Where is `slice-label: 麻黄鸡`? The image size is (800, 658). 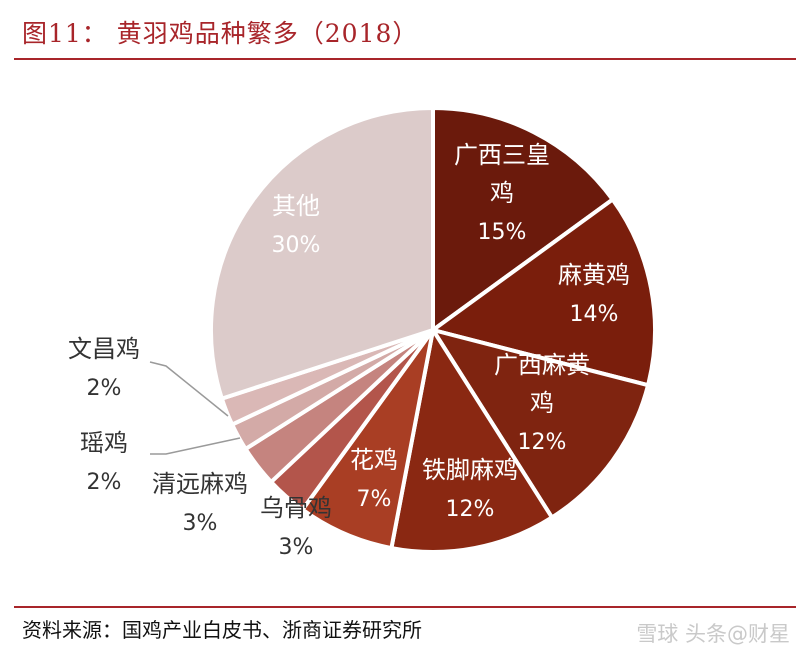 slice-label: 麻黄鸡 is located at coordinates (594, 275).